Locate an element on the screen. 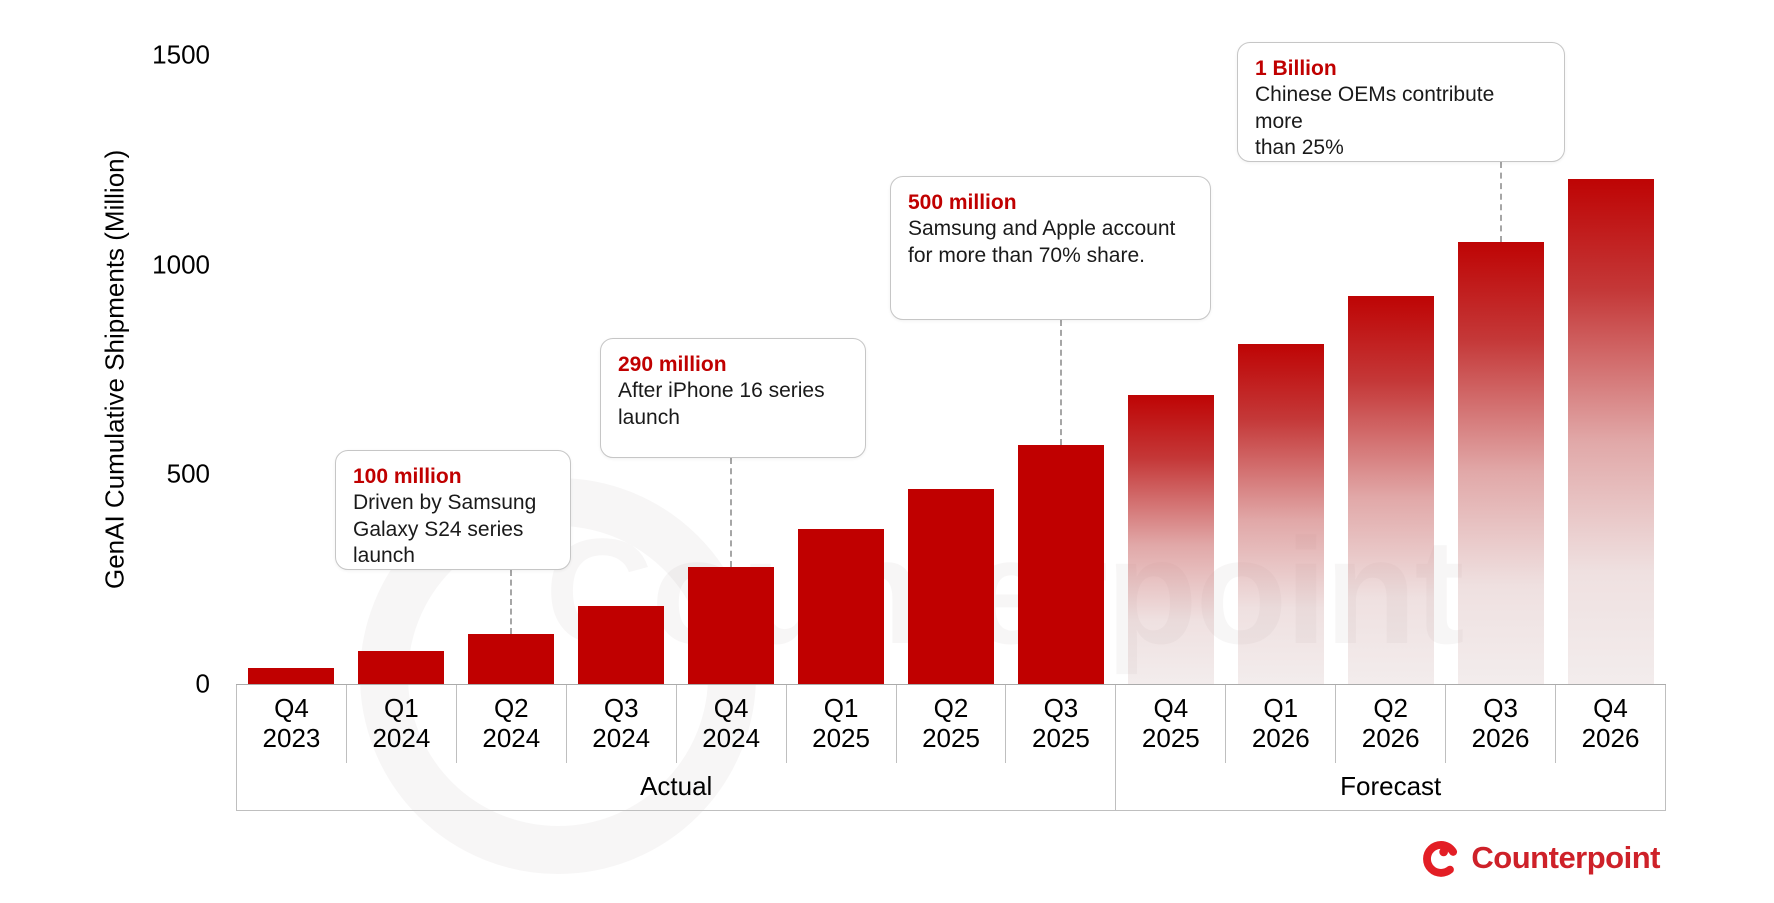 The image size is (1774, 903). quarter-cell-q1-2026: Q1 2026 is located at coordinates (1281, 724).